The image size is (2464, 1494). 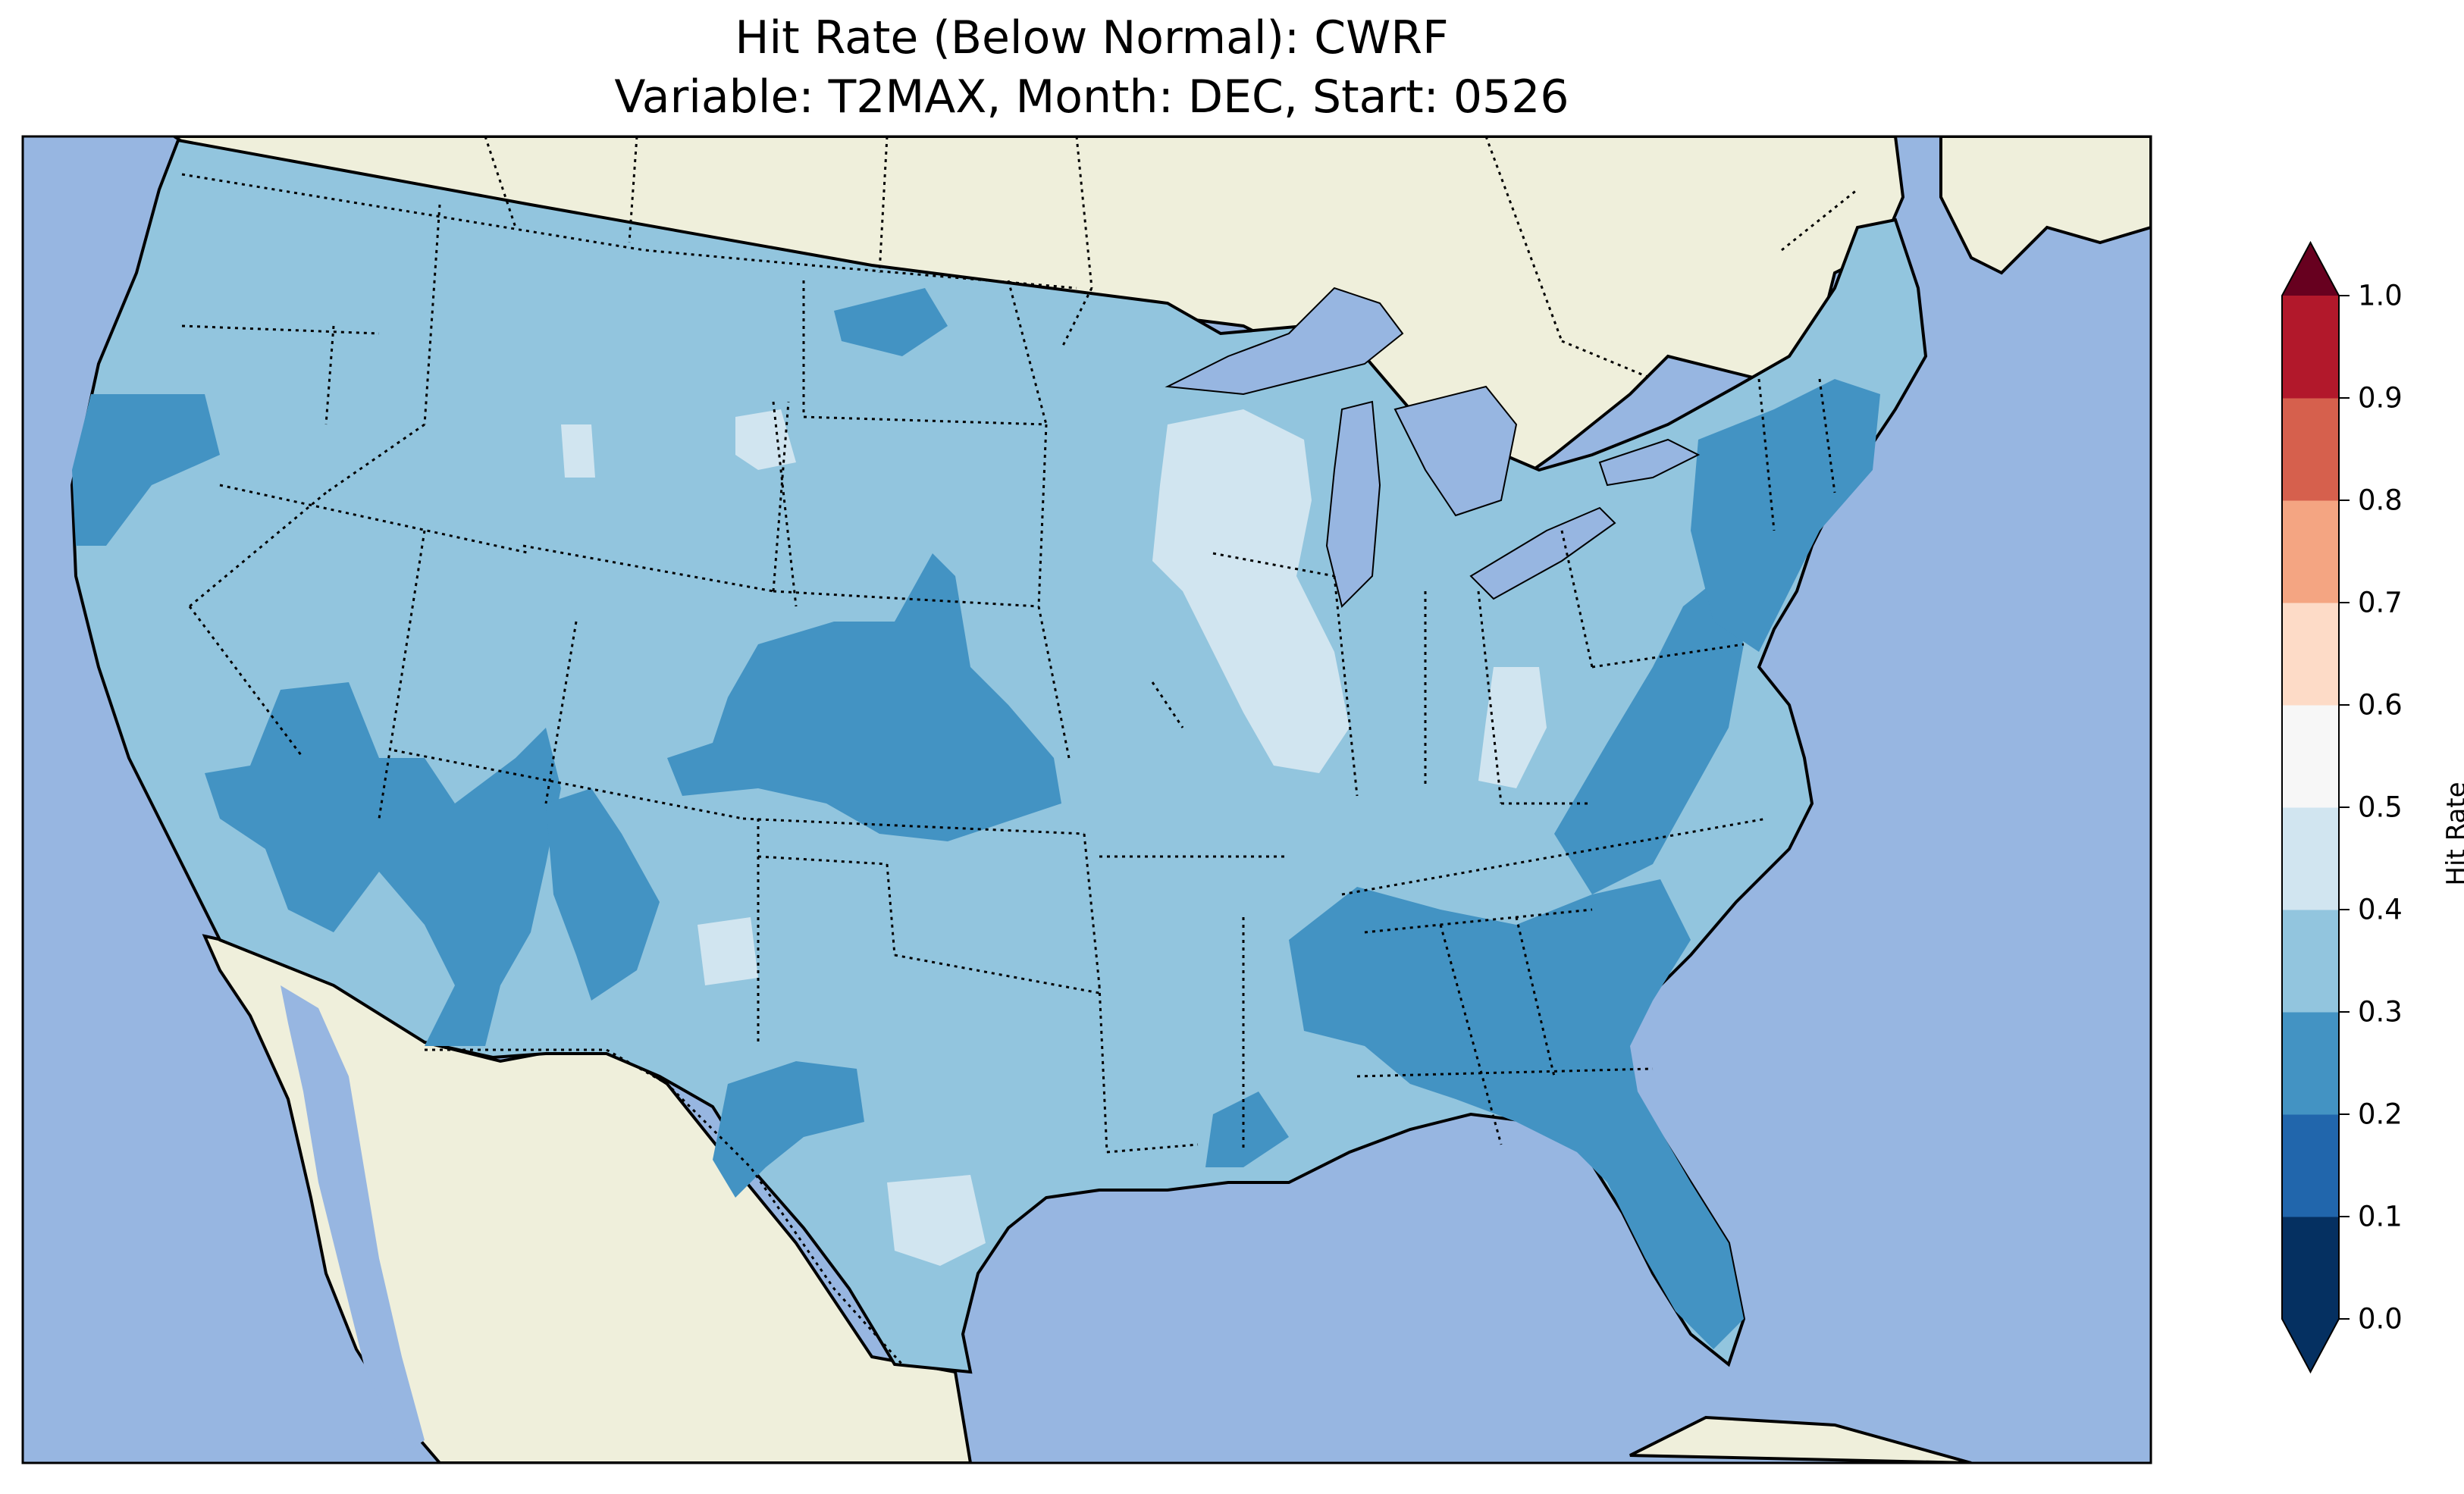 I want to click on patch-great-basin, so click(x=383, y=864).